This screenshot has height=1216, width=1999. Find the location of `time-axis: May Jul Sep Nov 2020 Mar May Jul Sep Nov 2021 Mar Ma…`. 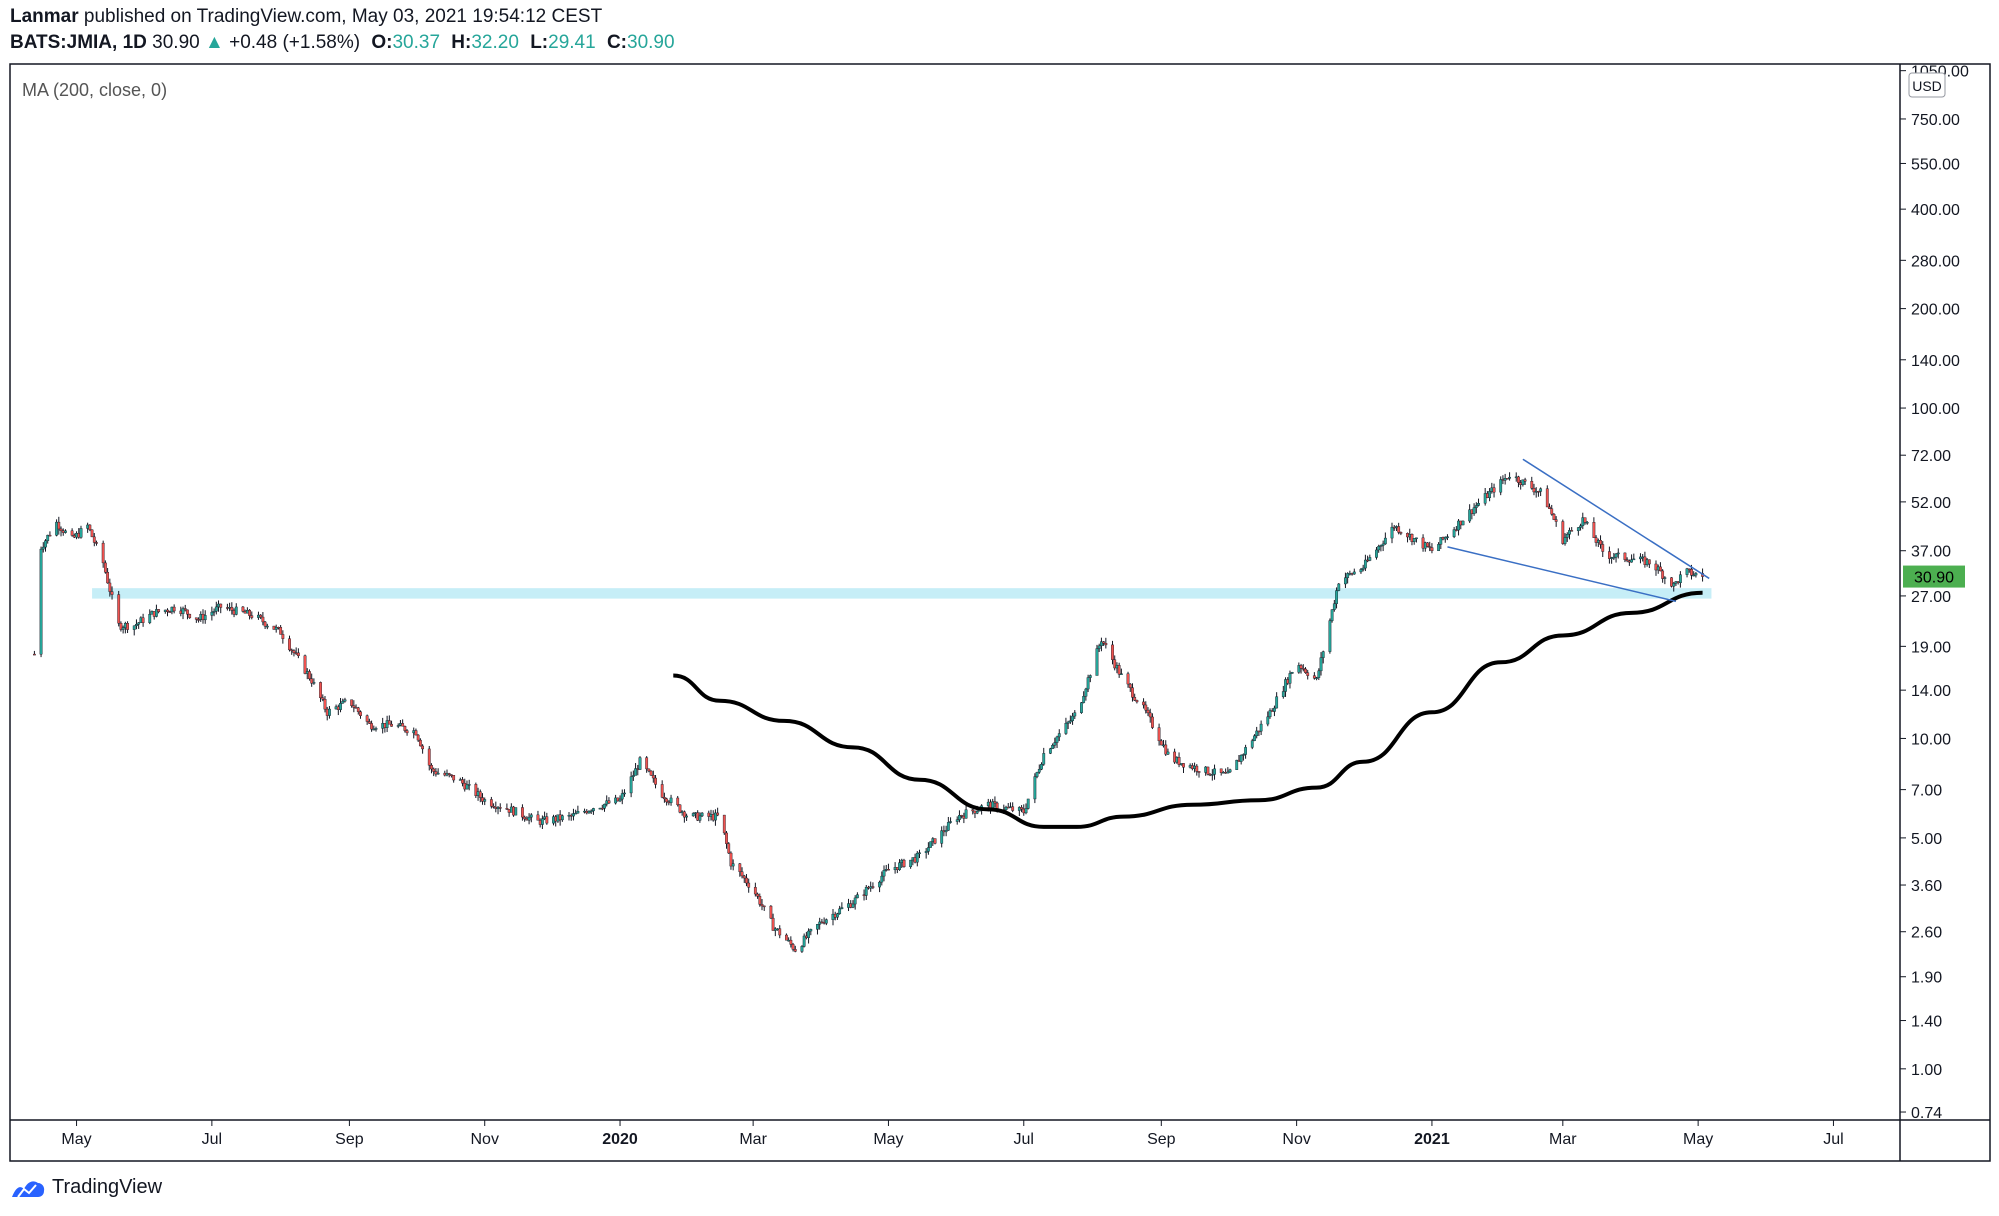

time-axis: May Jul Sep Nov 2020 Mar May Jul Sep Nov 2021 Mar Ma… is located at coordinates (952, 1134).